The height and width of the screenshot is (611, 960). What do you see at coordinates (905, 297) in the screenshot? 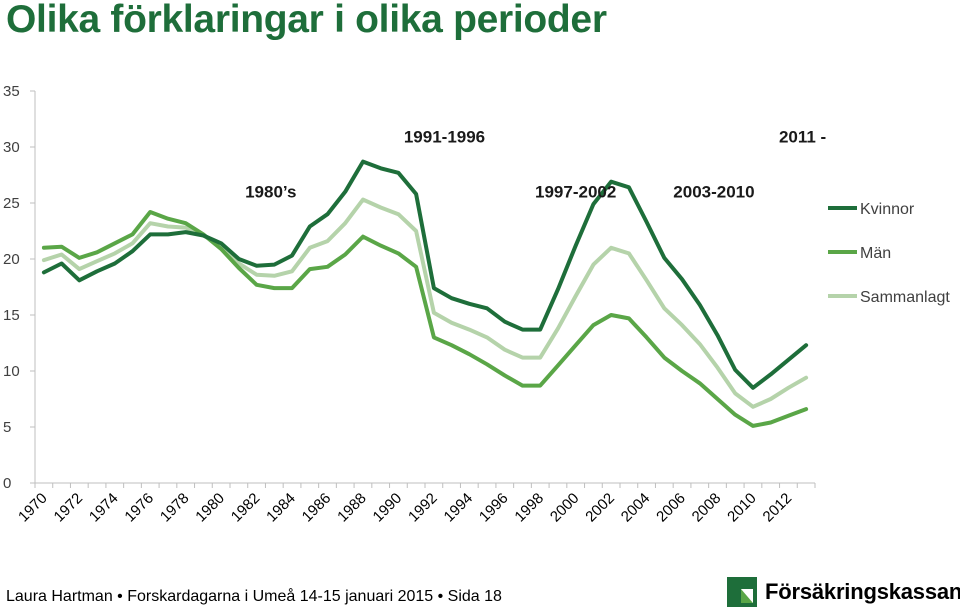
I see `legend-label: Sammanlagt` at bounding box center [905, 297].